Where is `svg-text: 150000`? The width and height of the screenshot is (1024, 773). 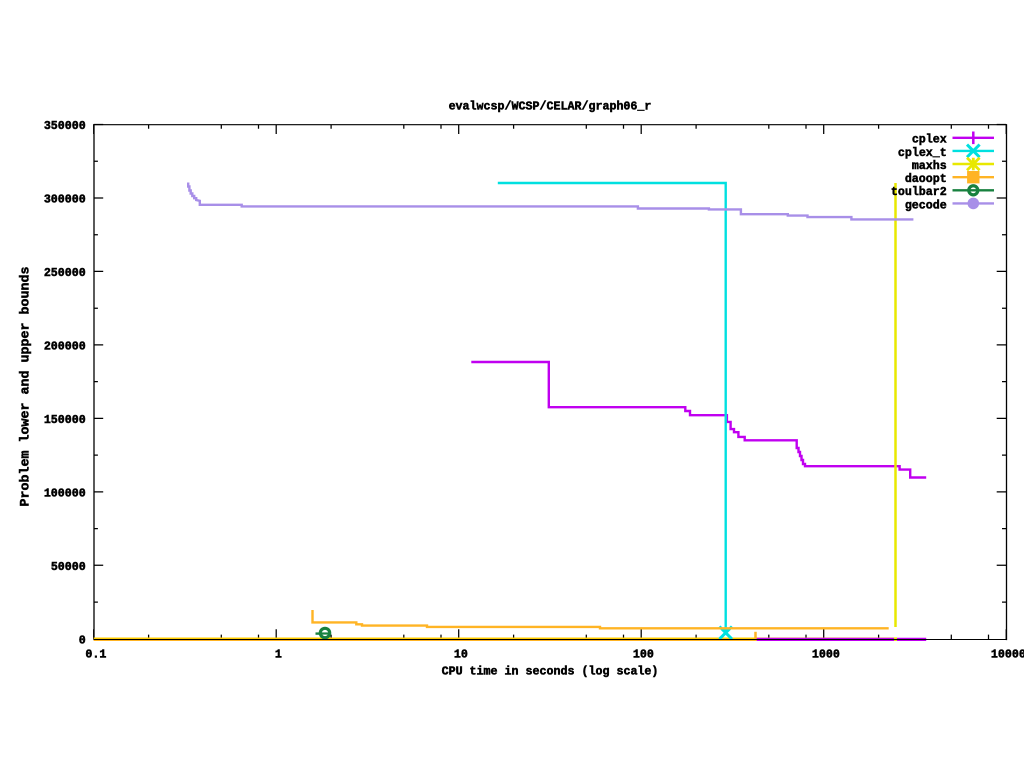
svg-text: 150000 is located at coordinates (65, 420).